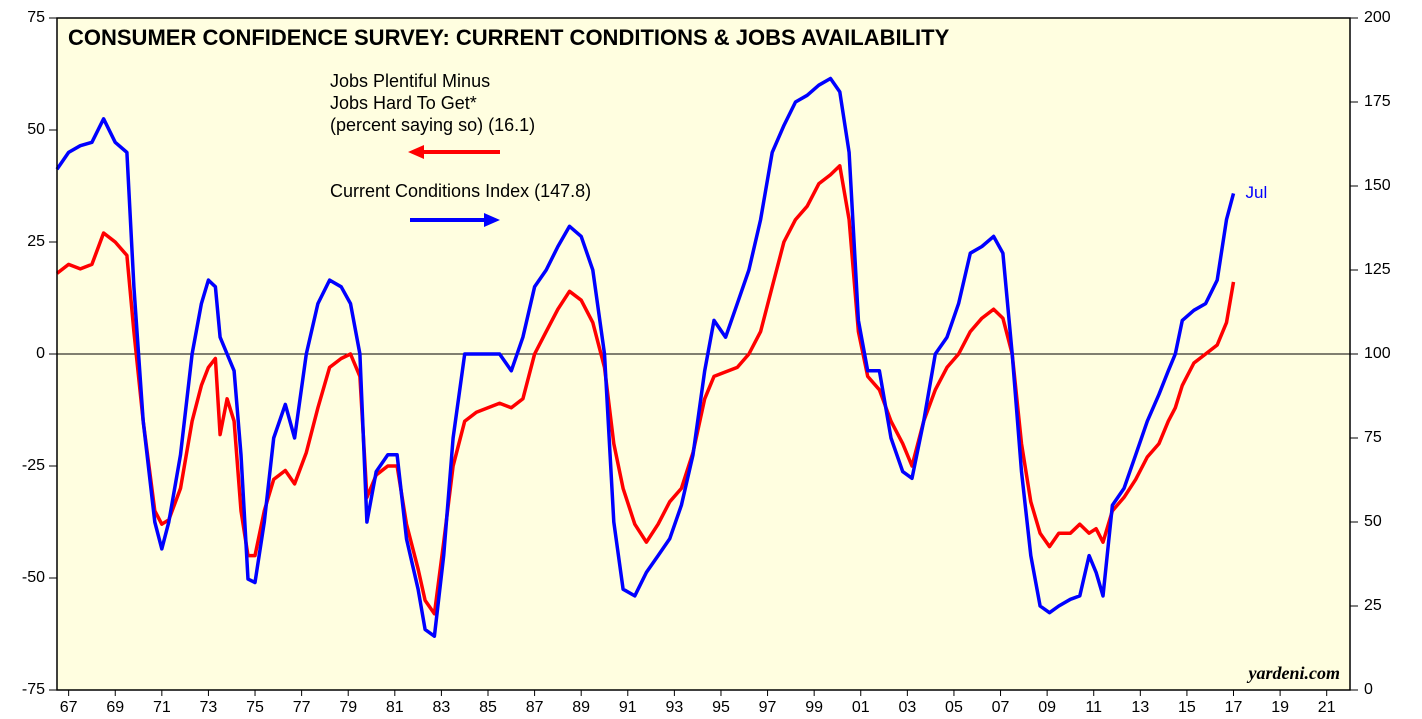  What do you see at coordinates (461, 191) in the screenshot?
I see `legend-entry: Current Conditions Index (147.8)` at bounding box center [461, 191].